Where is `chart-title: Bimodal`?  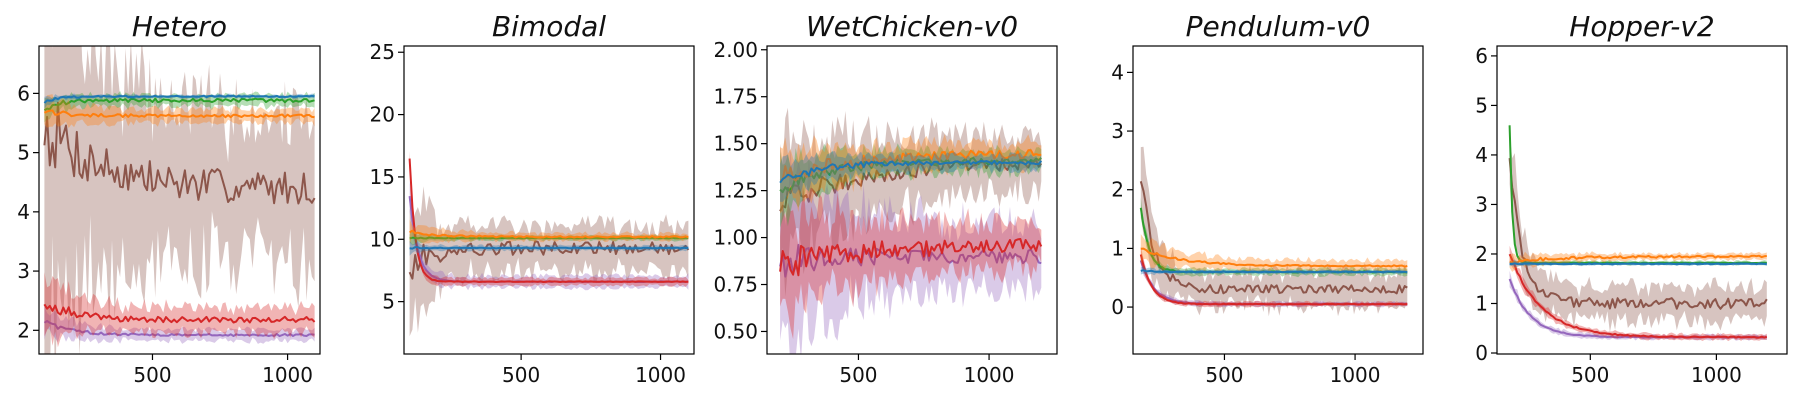
chart-title: Bimodal is located at coordinates (549, 26).